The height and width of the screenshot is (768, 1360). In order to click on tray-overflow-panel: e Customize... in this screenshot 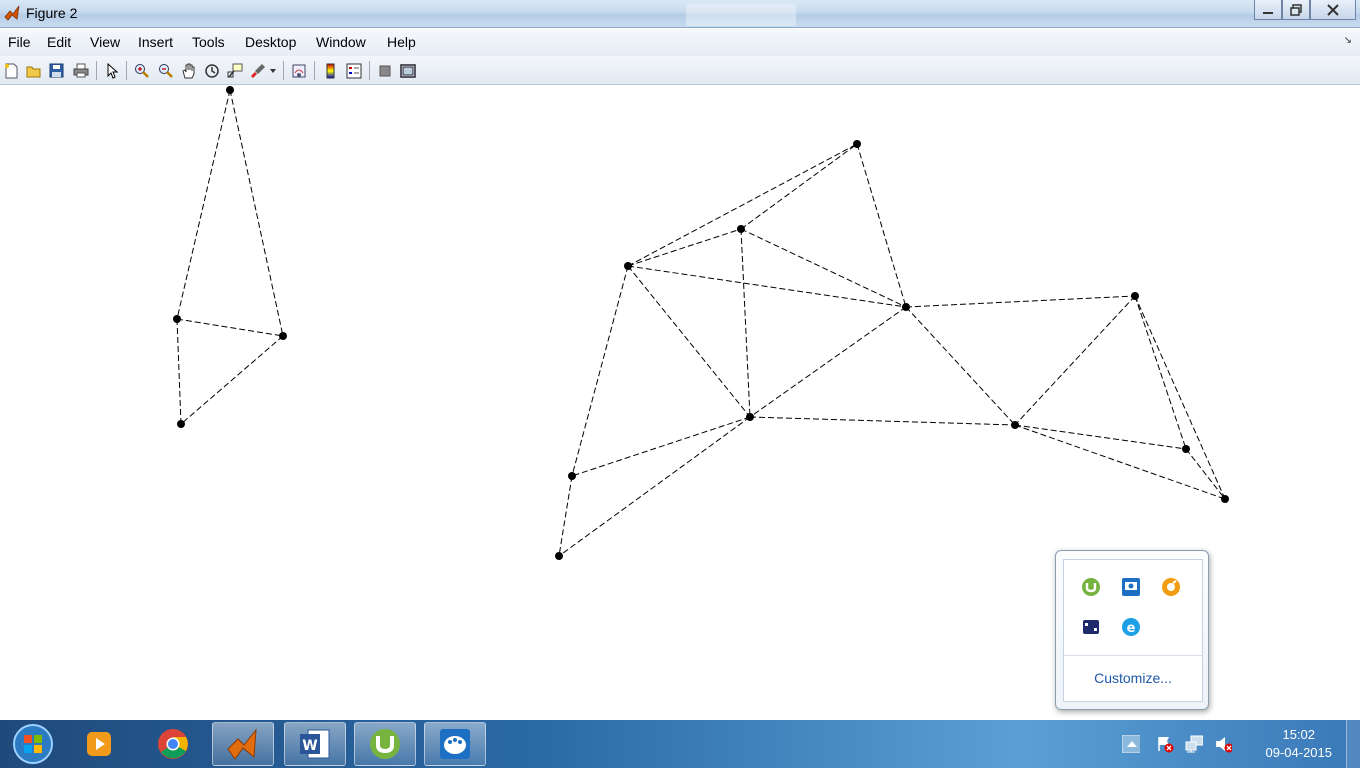, I will do `click(1132, 630)`.